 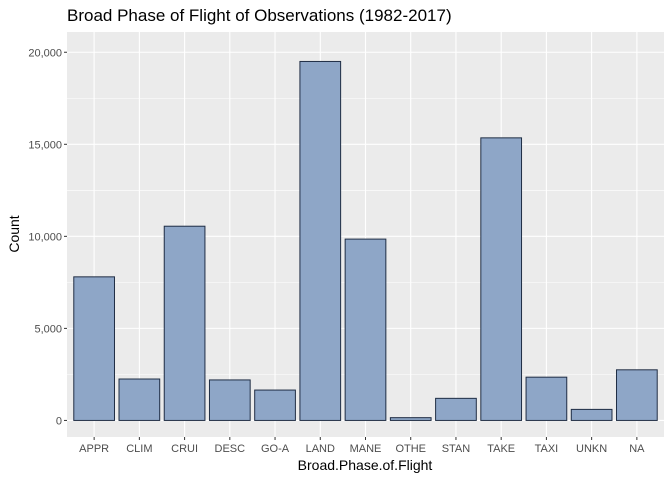 I want to click on x-tick-label: STAN, so click(x=456, y=449).